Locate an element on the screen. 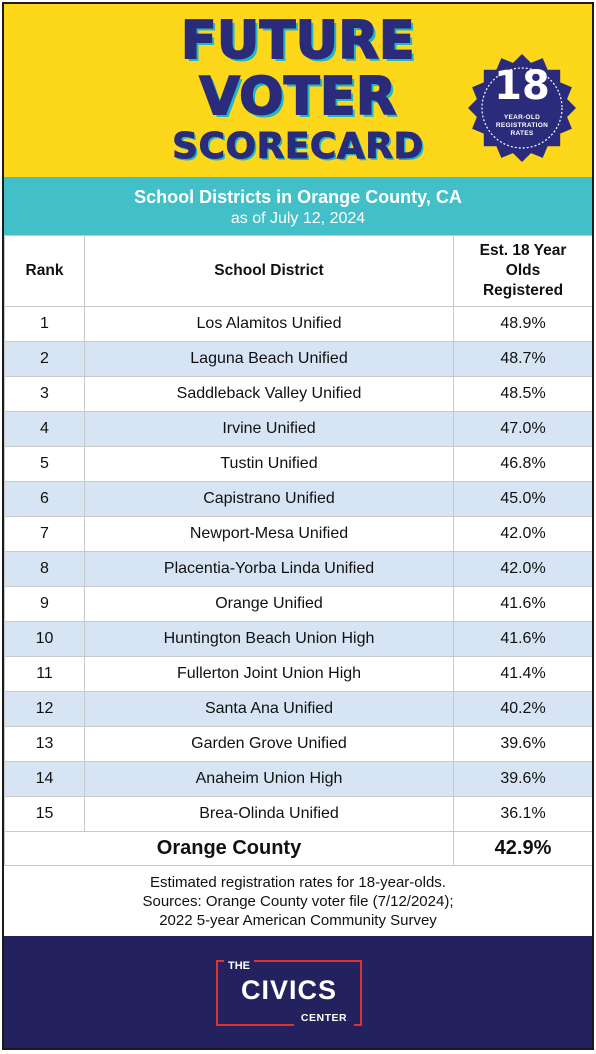 This screenshot has height=1054, width=596. district-cell: Tustin Unified is located at coordinates (269, 464).